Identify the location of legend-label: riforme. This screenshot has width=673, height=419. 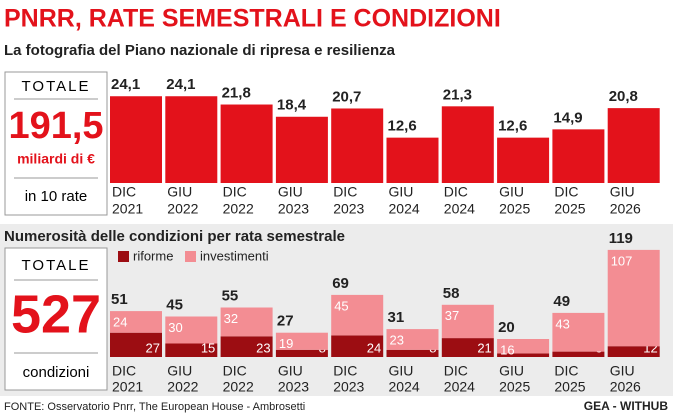
(153, 255).